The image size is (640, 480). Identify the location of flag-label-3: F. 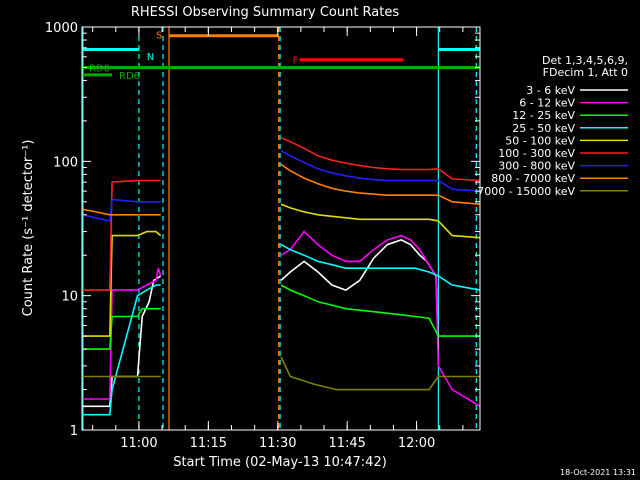
(296, 60).